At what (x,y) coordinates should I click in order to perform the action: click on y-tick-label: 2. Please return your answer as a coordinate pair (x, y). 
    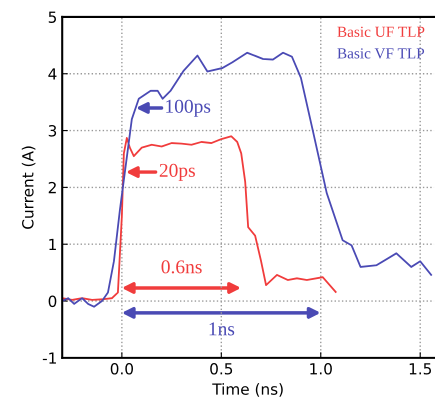
    Looking at the image, I should click on (52, 188).